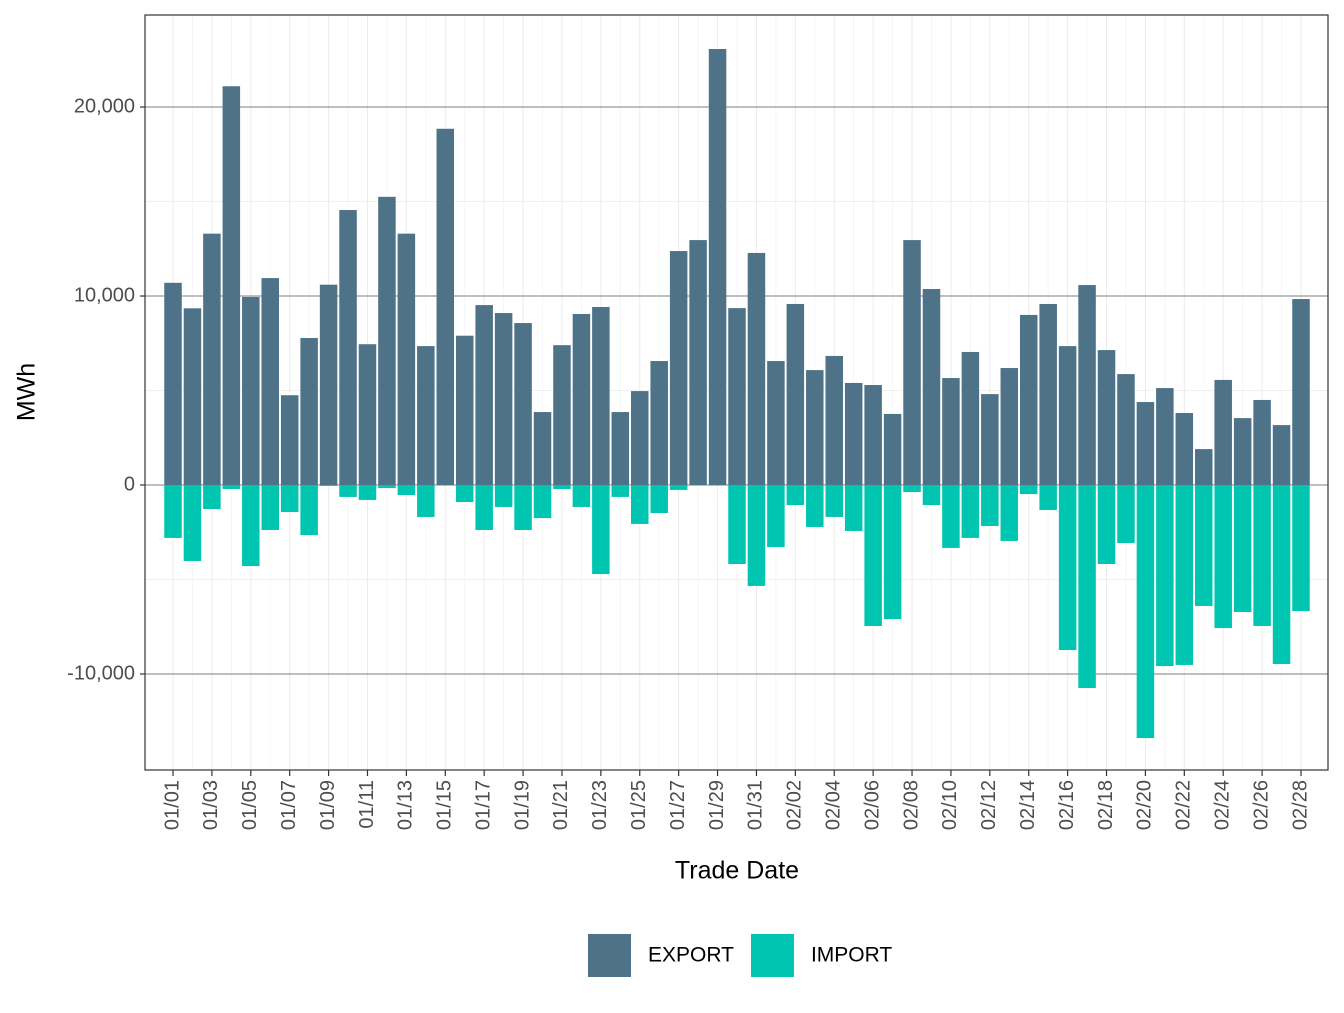 This screenshot has width=1344, height=1013. What do you see at coordinates (600, 805) in the screenshot?
I see `x-tick-label: 01/23` at bounding box center [600, 805].